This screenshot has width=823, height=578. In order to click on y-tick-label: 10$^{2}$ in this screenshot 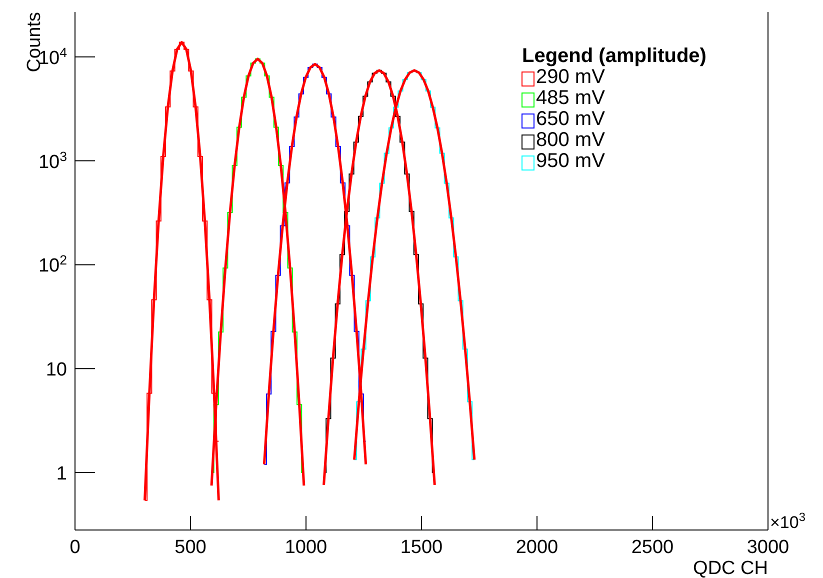, I will do `click(52, 264)`.